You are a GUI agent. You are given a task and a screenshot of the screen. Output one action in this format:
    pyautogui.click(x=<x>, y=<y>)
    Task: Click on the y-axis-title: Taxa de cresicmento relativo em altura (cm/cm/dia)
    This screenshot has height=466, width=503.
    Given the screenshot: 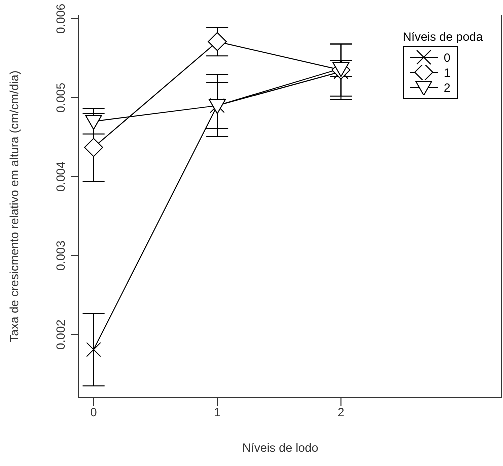 What is the action you would take?
    pyautogui.click(x=14, y=206)
    